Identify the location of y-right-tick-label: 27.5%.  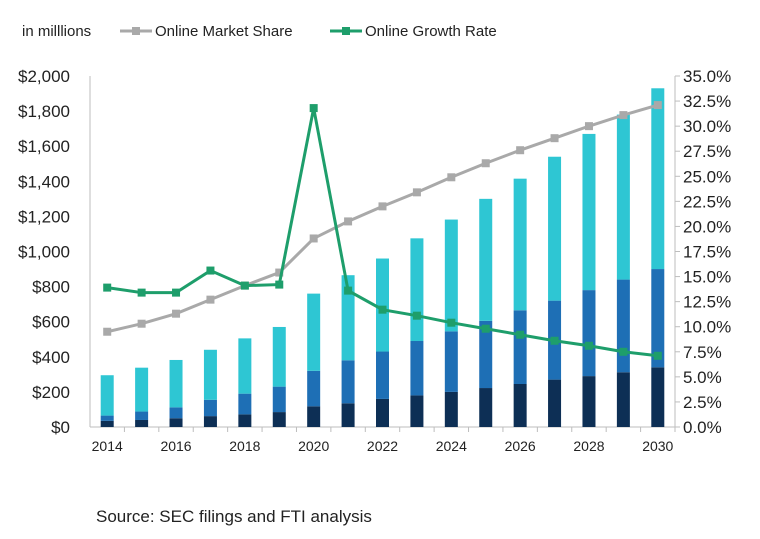
(707, 151).